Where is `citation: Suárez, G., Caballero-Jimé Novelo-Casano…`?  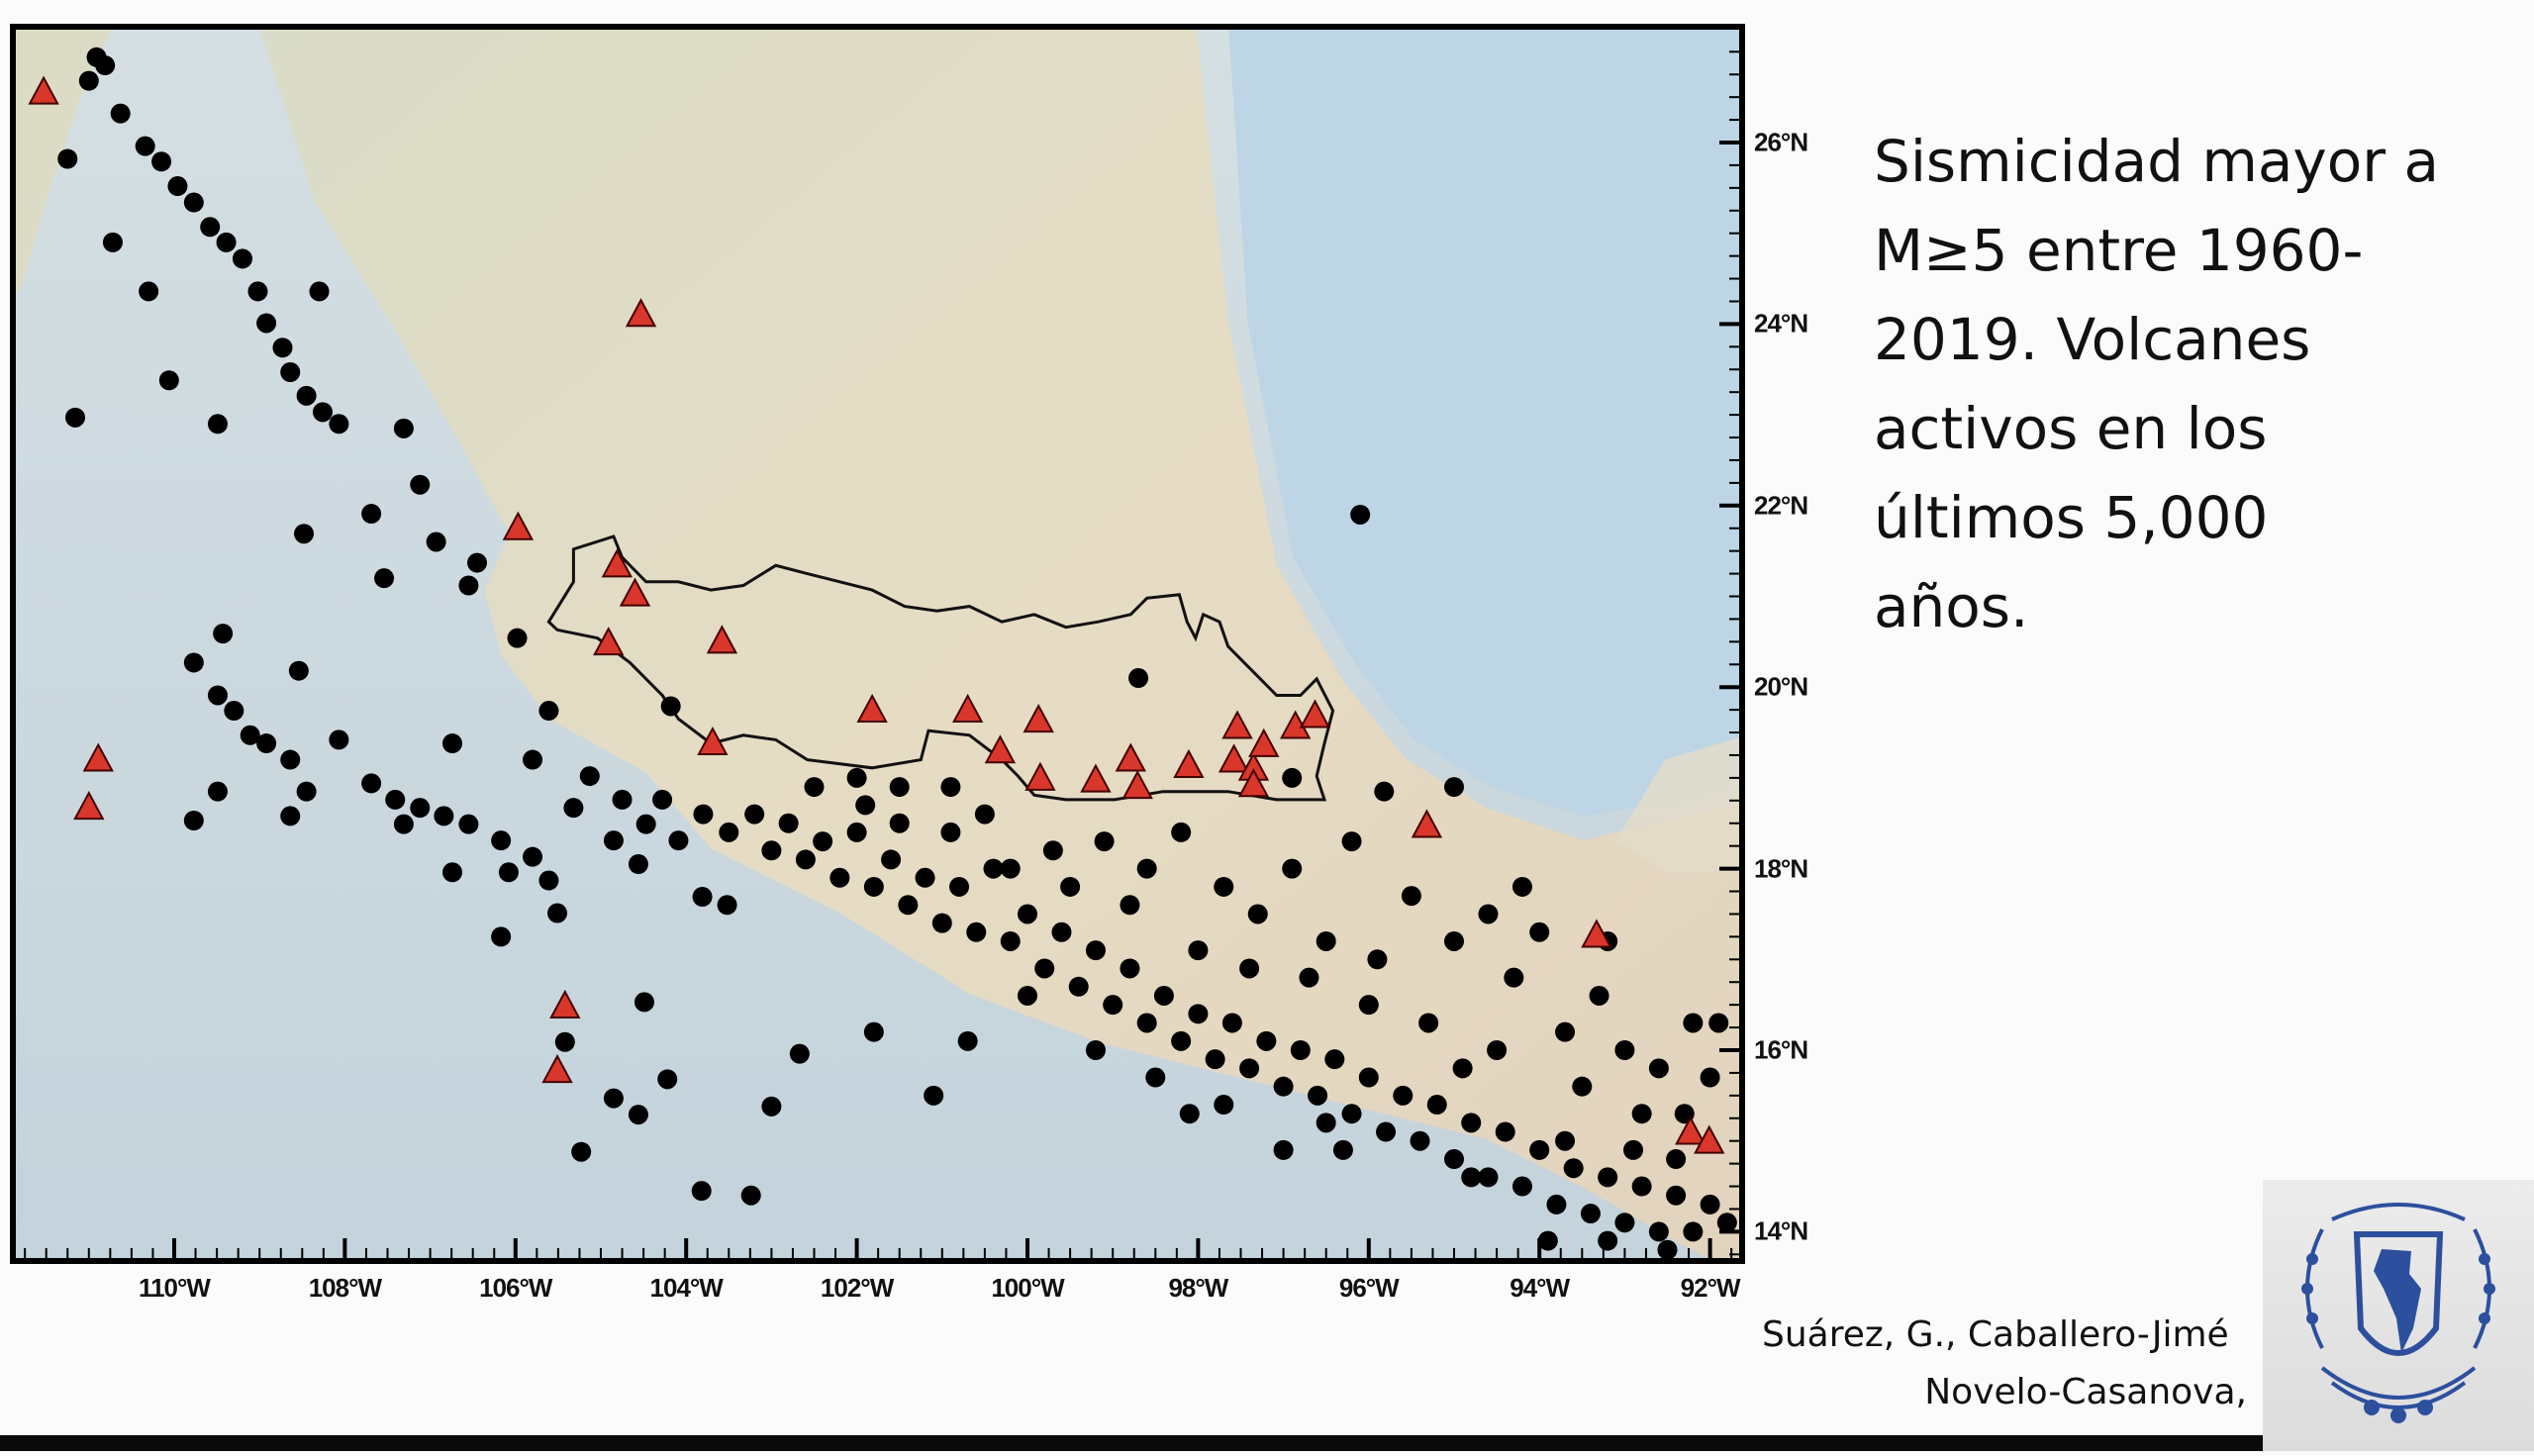
citation: Suárez, G., Caballero-Jimé Novelo-Casano… is located at coordinates (2005, 1364).